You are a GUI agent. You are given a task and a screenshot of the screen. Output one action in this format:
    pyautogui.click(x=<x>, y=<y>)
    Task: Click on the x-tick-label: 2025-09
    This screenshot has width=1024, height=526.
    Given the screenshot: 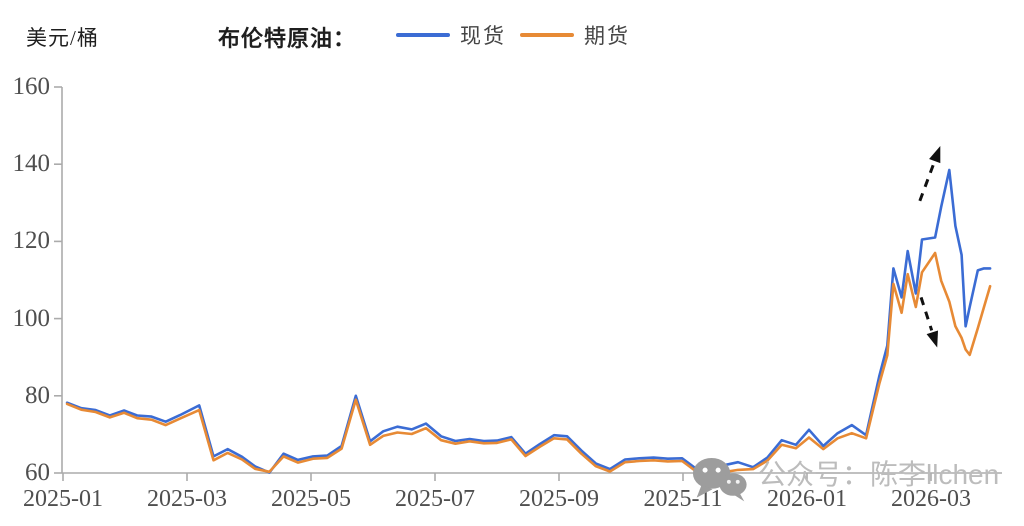 What is the action you would take?
    pyautogui.click(x=559, y=499)
    